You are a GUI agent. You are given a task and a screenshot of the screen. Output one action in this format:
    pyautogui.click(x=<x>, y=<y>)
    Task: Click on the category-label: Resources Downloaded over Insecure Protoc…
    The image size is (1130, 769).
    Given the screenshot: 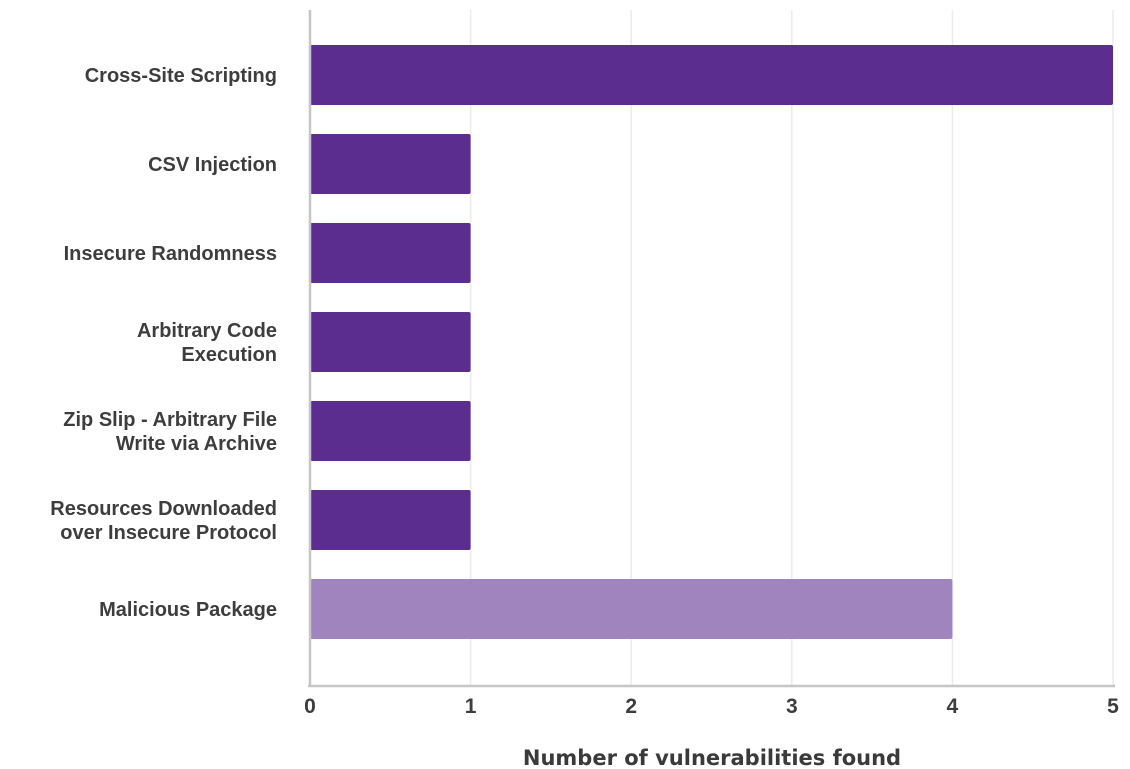 What is the action you would take?
    pyautogui.click(x=163, y=521)
    